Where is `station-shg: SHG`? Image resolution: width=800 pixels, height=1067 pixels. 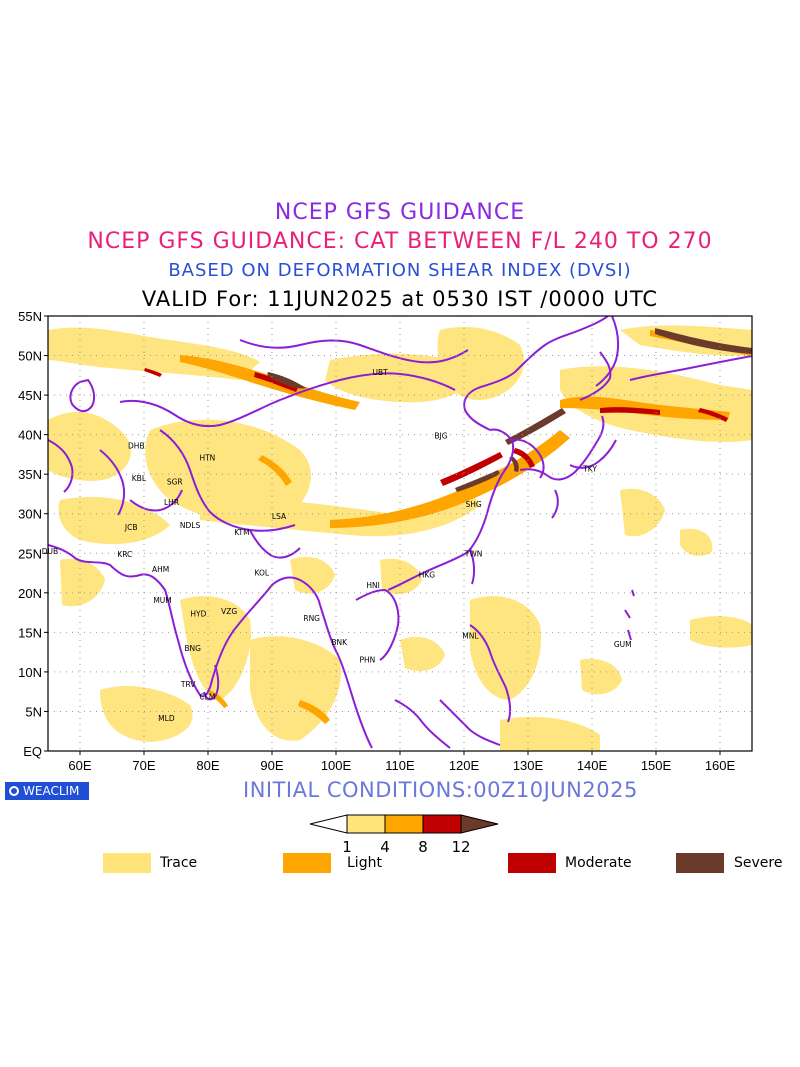
station-shg: SHG is located at coordinates (473, 504).